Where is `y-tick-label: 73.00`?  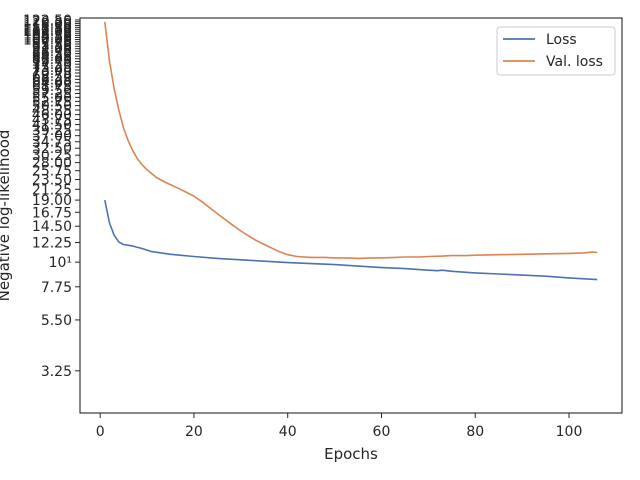 y-tick-label: 73.00 is located at coordinates (52, 71).